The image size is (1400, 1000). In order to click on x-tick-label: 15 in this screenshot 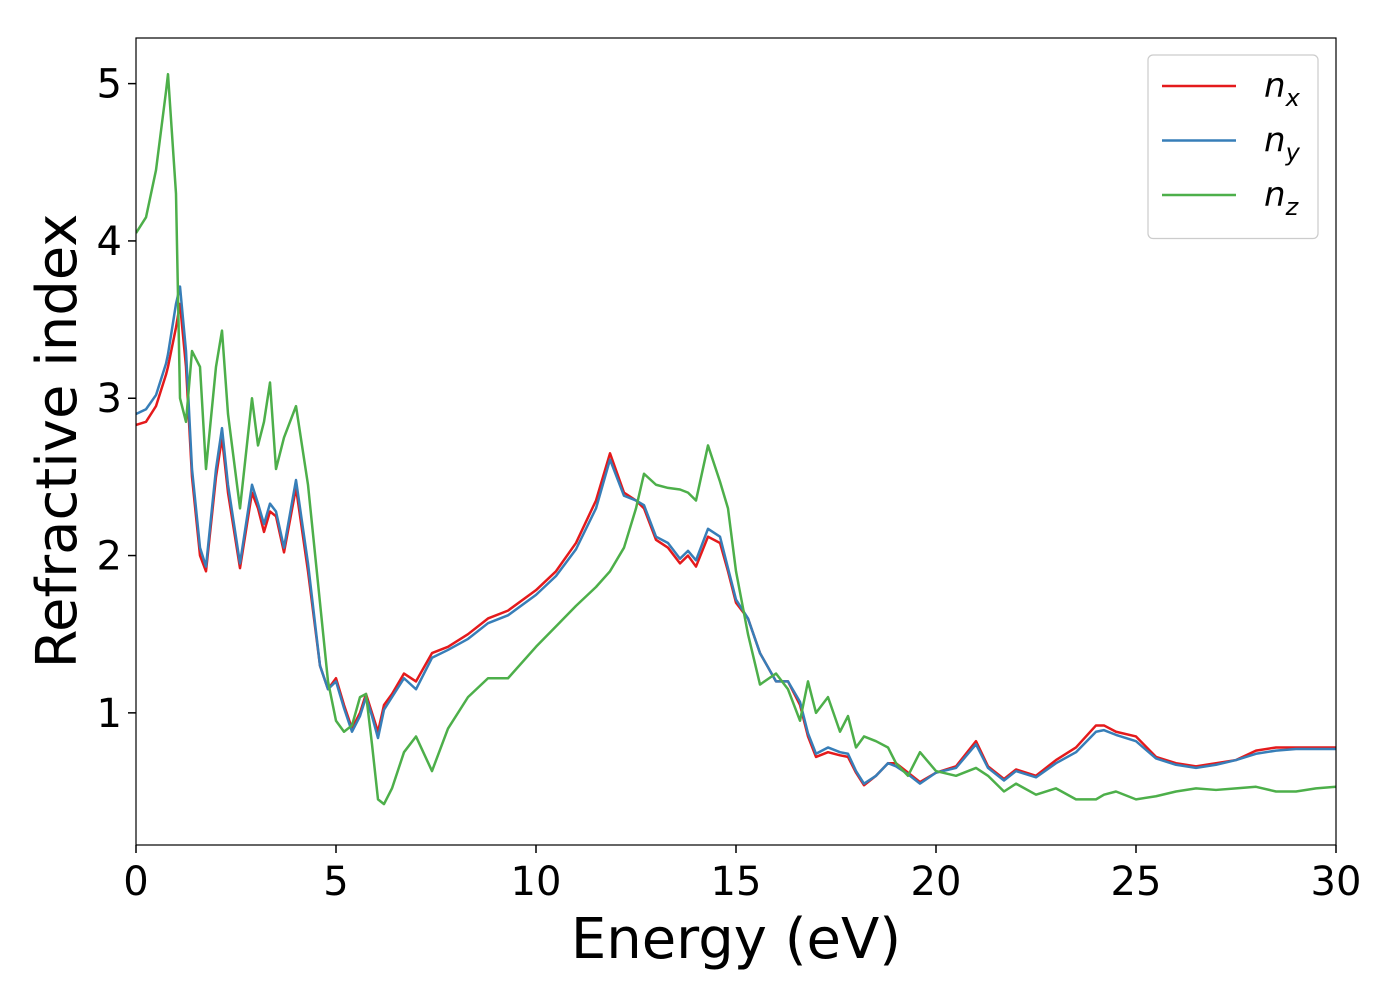, I will do `click(736, 882)`.